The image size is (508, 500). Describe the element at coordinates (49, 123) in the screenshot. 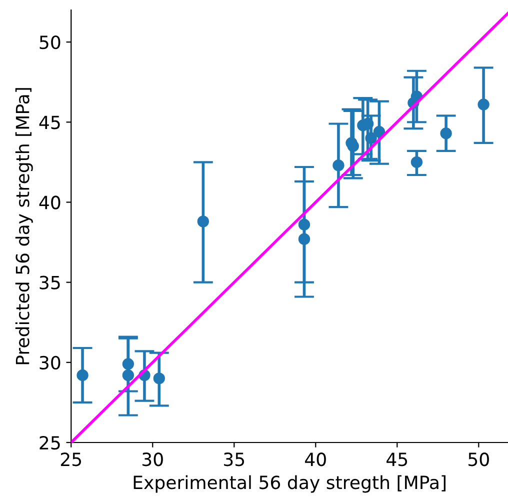

I see `y-tick-label: 45` at that location.